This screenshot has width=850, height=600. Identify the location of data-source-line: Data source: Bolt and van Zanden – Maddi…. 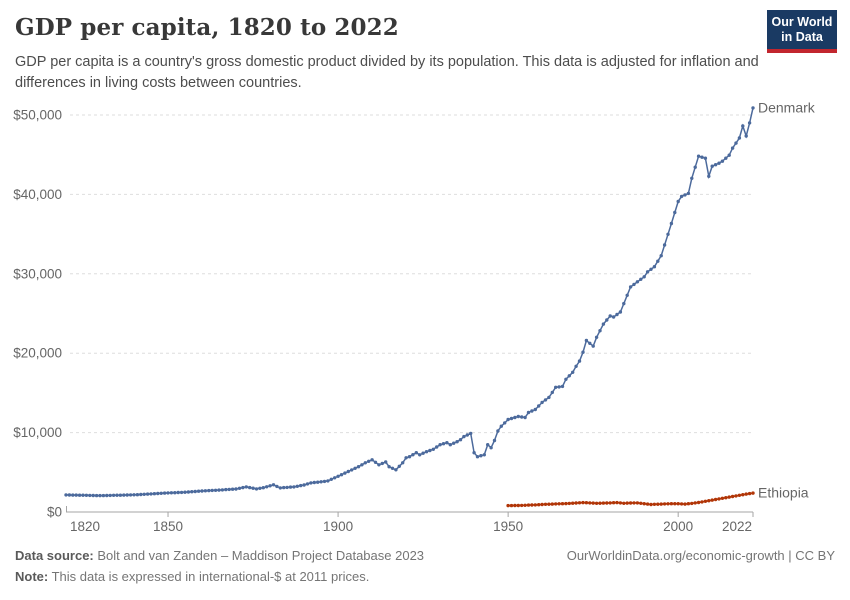
(219, 555).